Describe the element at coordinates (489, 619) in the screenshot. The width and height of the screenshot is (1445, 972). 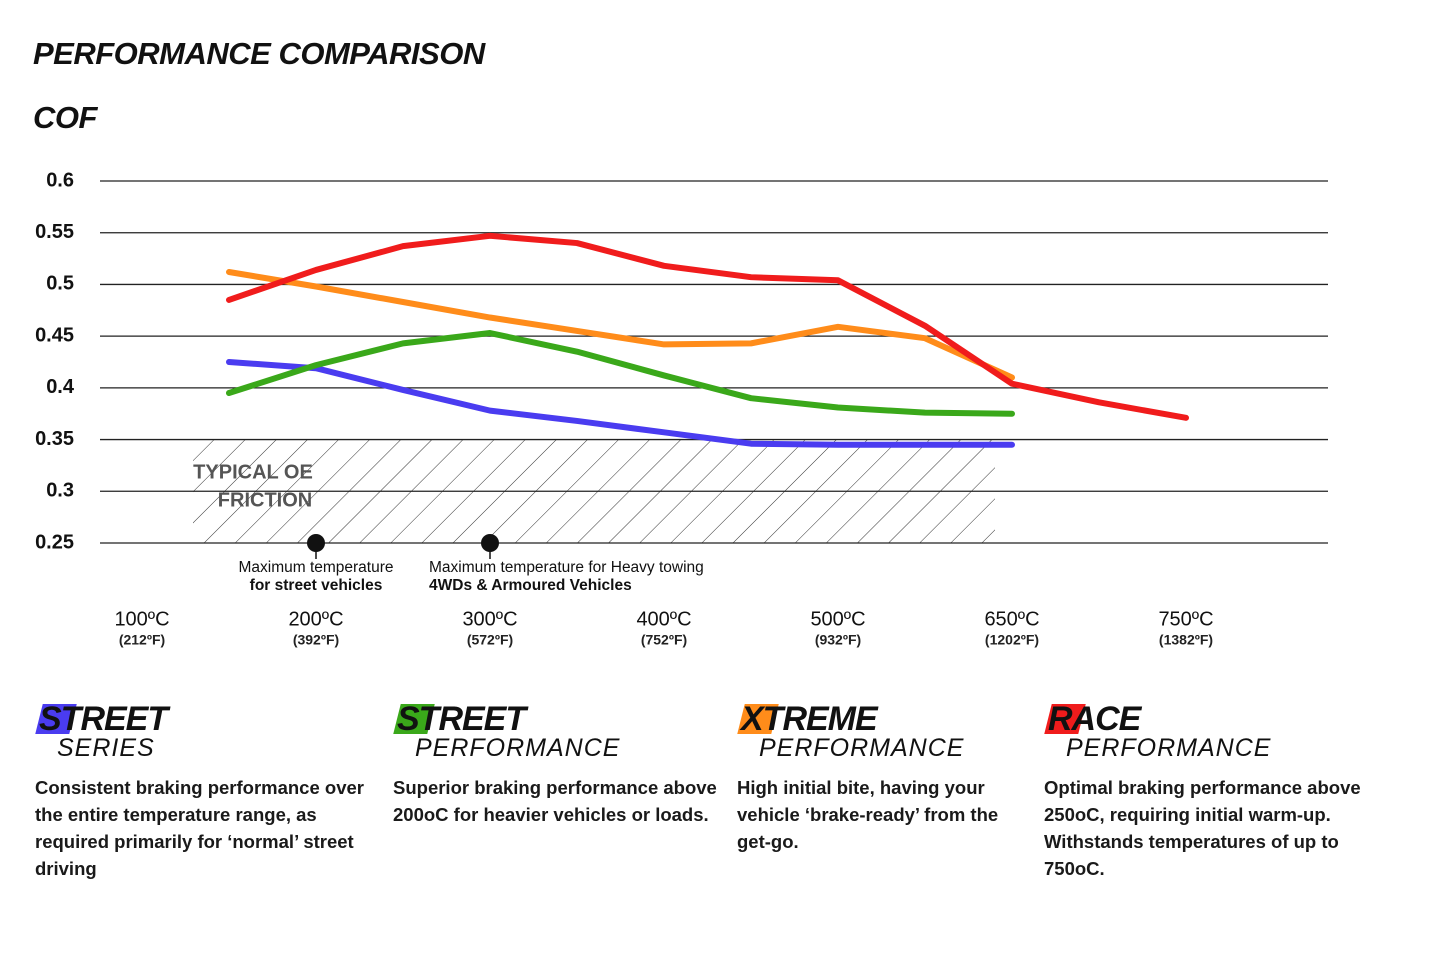
I see `x-tick-label: 300ºC` at that location.